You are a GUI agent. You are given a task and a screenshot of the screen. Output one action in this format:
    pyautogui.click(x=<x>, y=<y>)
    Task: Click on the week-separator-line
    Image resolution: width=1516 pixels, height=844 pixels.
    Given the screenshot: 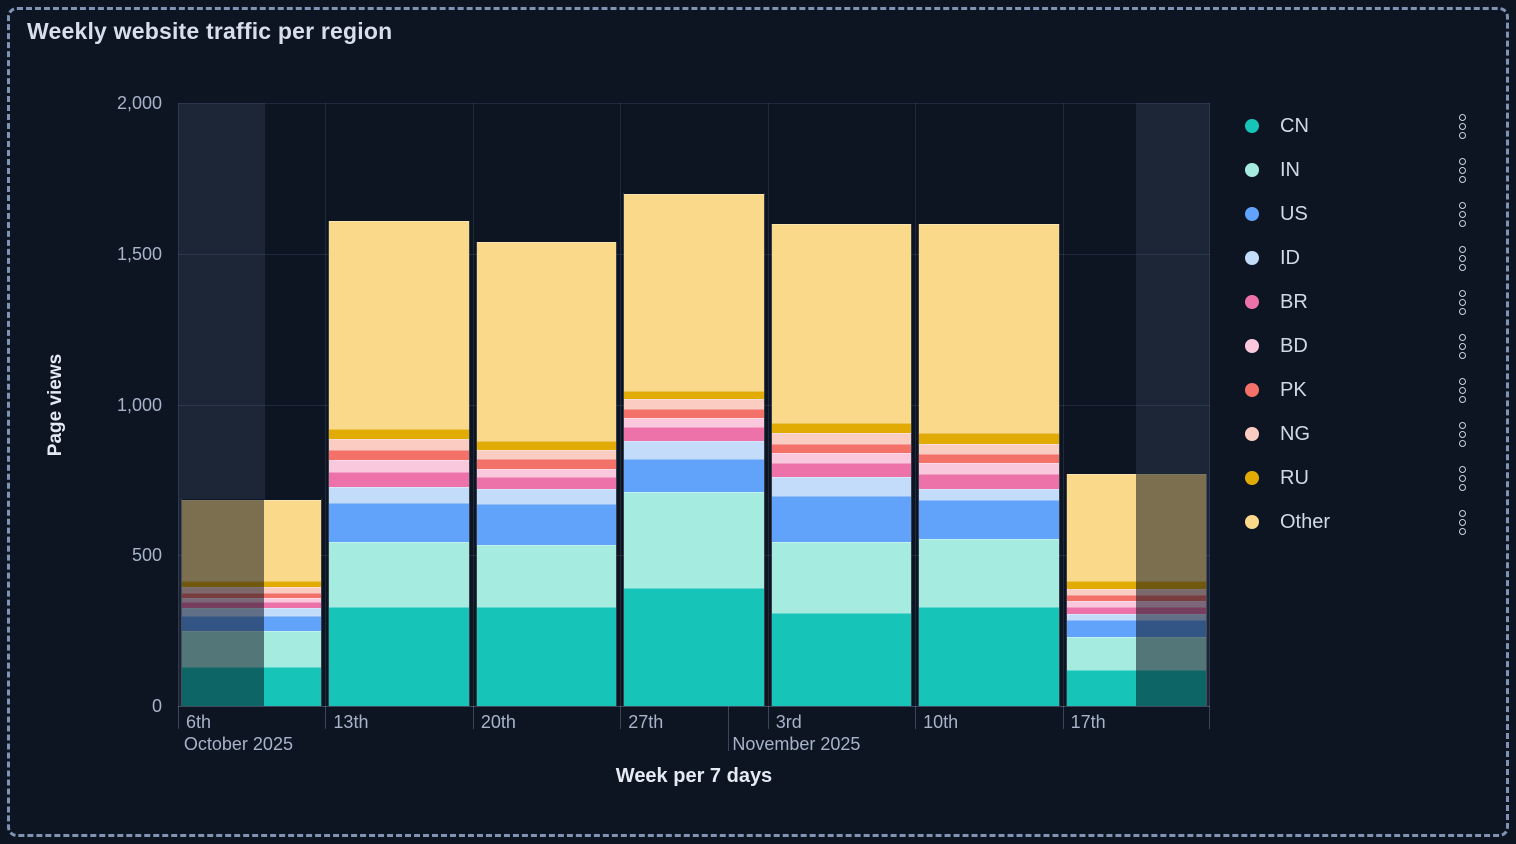 What is the action you would take?
    pyautogui.click(x=1209, y=404)
    